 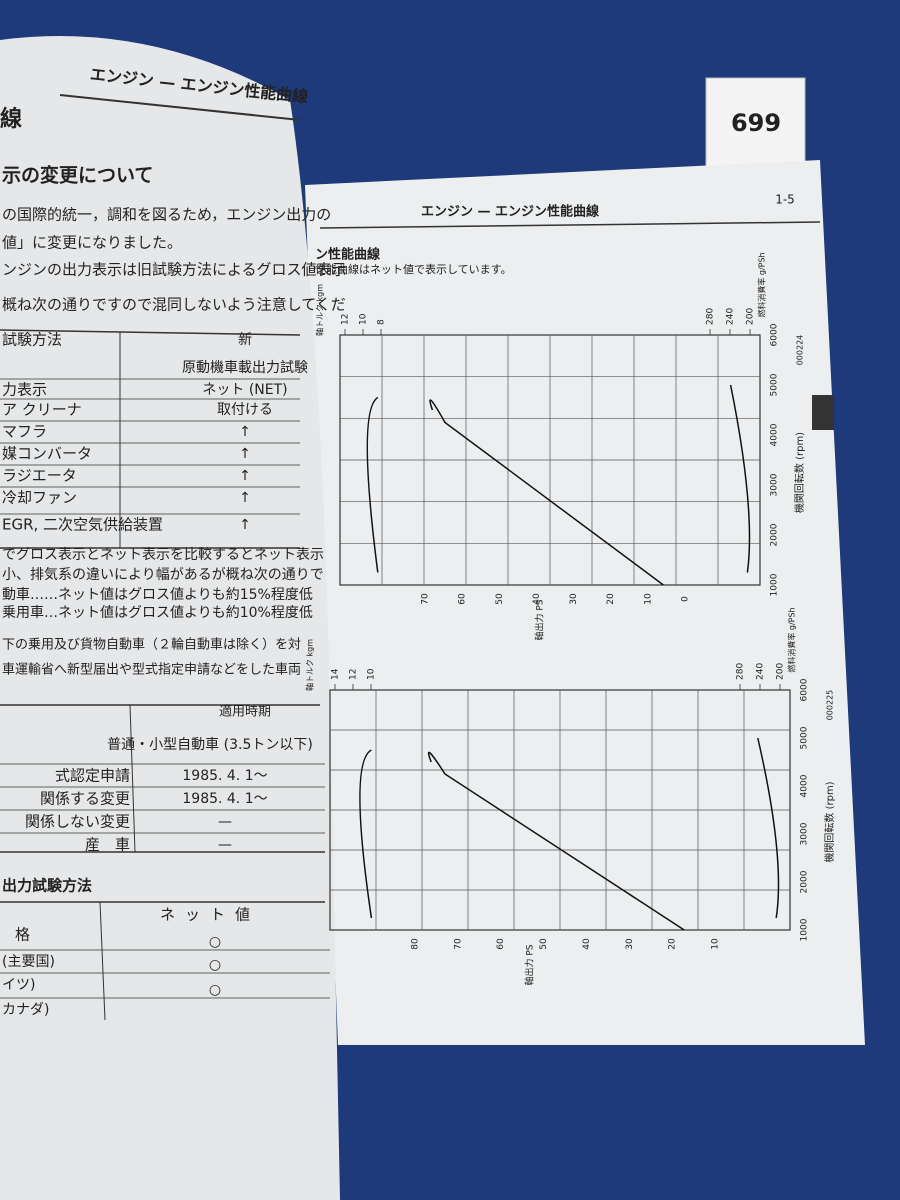 I want to click on table-cell: EGR, 二次空気供給装置, so click(x=82, y=525).